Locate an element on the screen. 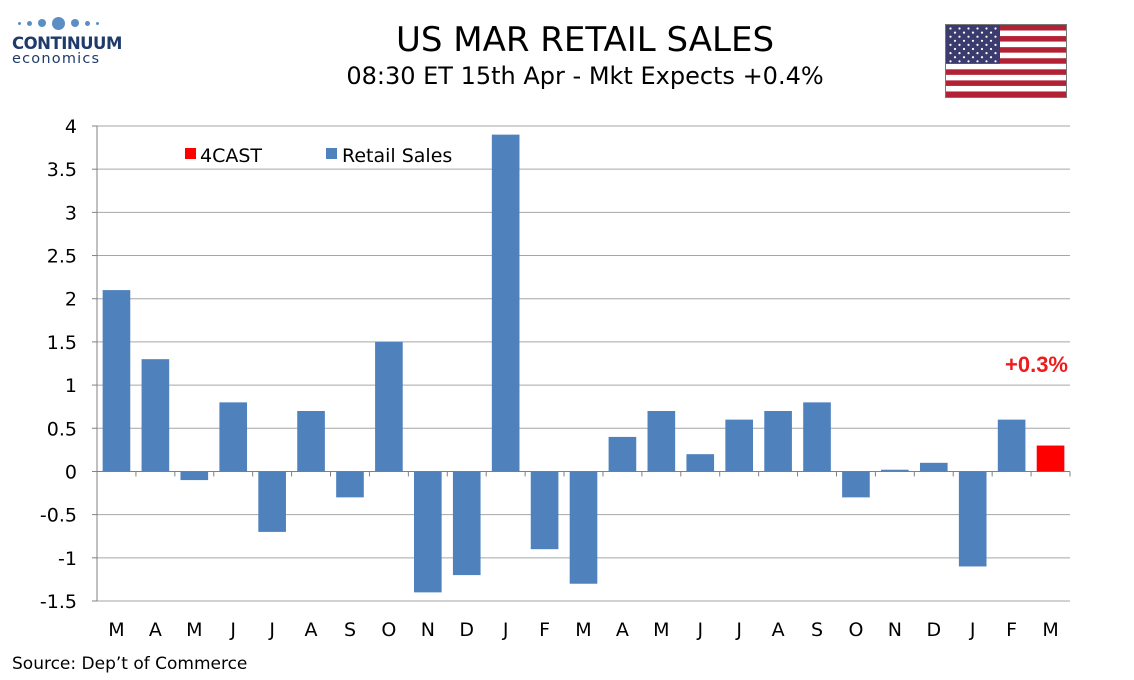  y-tick-label: 4 is located at coordinates (71, 127).